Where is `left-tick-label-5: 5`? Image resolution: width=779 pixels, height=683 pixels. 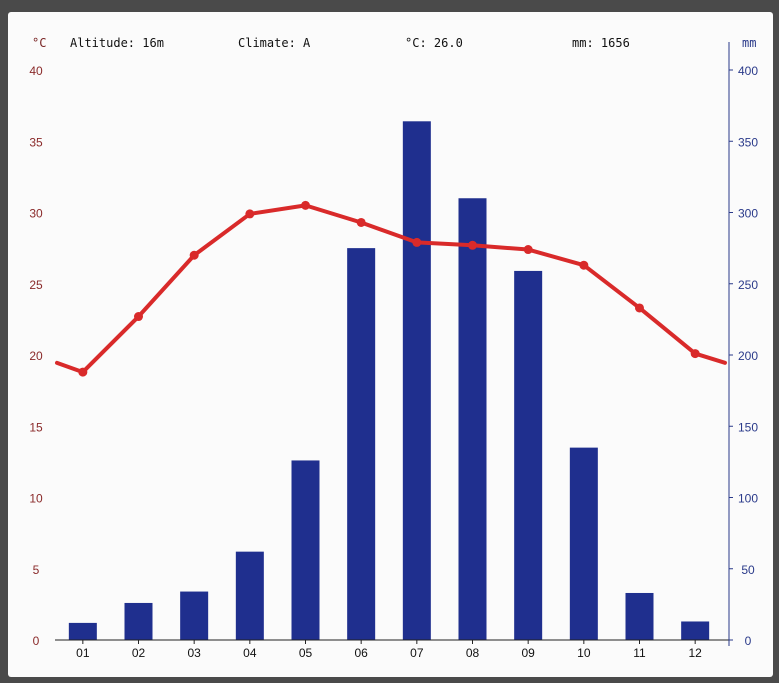 left-tick-label-5: 5 is located at coordinates (36, 570).